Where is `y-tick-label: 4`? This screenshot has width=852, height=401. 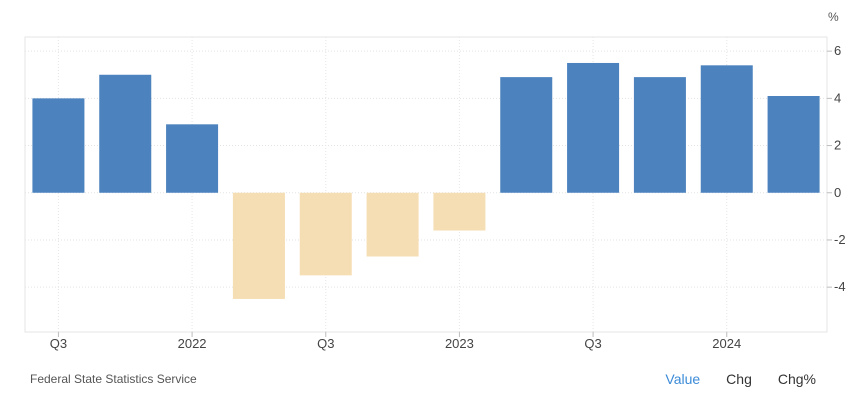
y-tick-label: 4 is located at coordinates (837, 97).